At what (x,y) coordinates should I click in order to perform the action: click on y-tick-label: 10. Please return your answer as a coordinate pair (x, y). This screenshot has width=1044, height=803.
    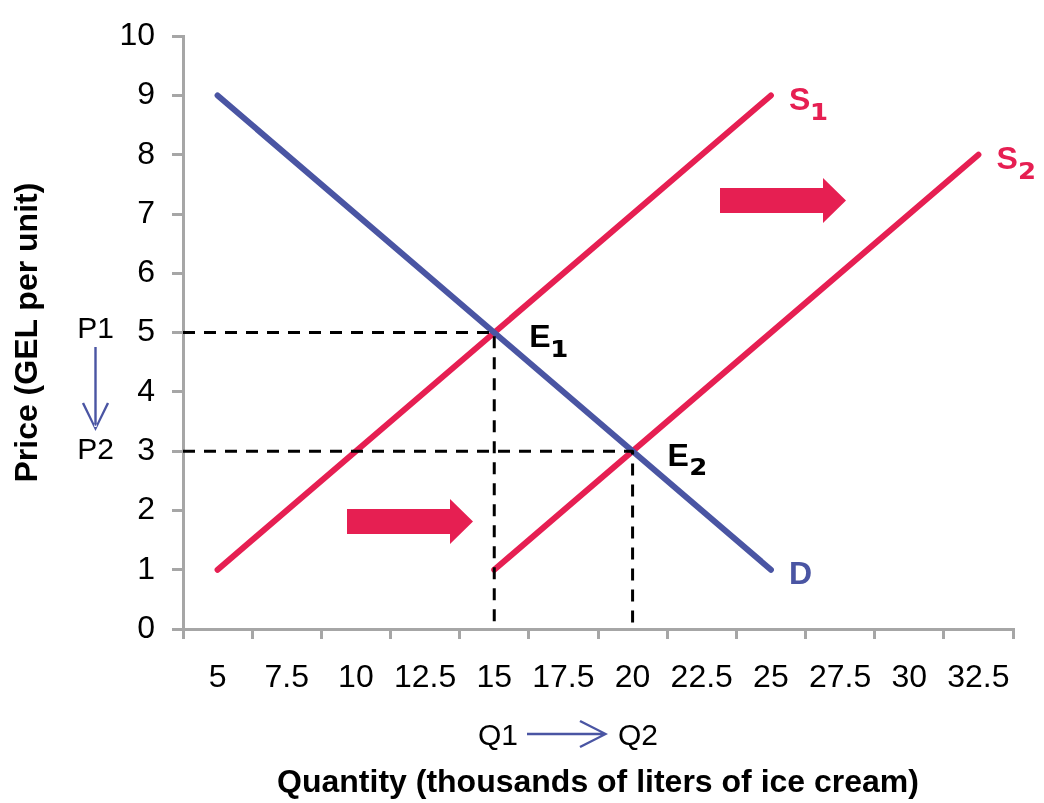
    Looking at the image, I should click on (137, 34).